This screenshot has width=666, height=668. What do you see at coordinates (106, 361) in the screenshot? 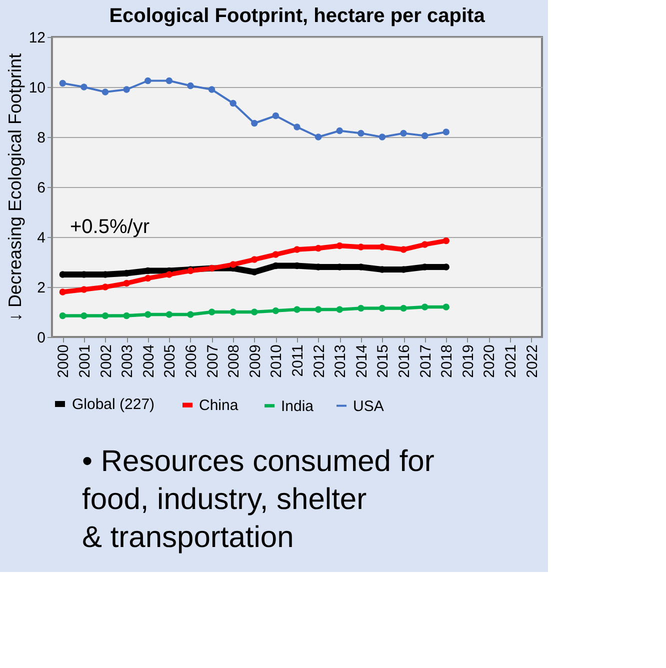
I see `x-tick-label: 2002` at bounding box center [106, 361].